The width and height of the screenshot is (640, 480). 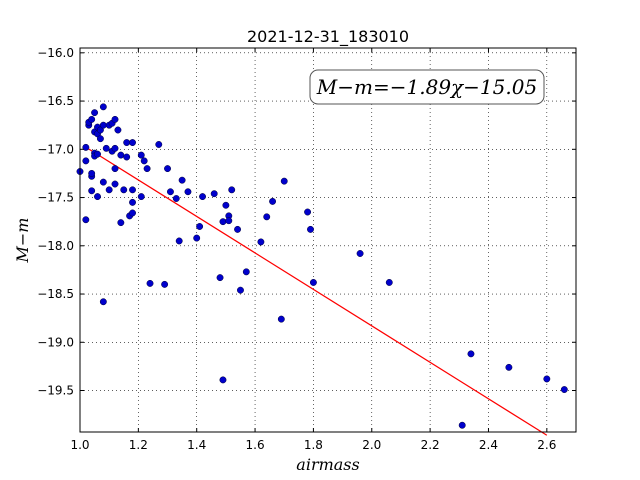 I want to click on x-tick-label: 1.6, so click(x=255, y=445).